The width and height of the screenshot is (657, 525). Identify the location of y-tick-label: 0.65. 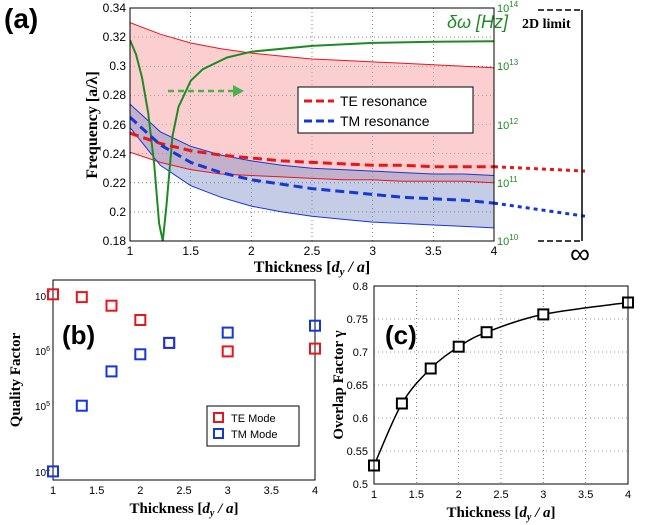
(357, 386).